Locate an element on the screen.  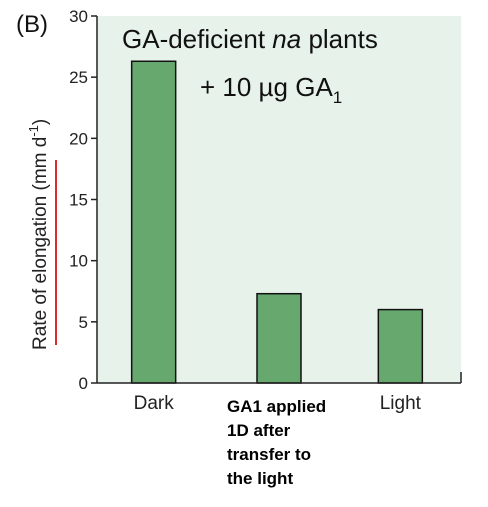
chart-subtitle-sub: 1 is located at coordinates (337, 97).